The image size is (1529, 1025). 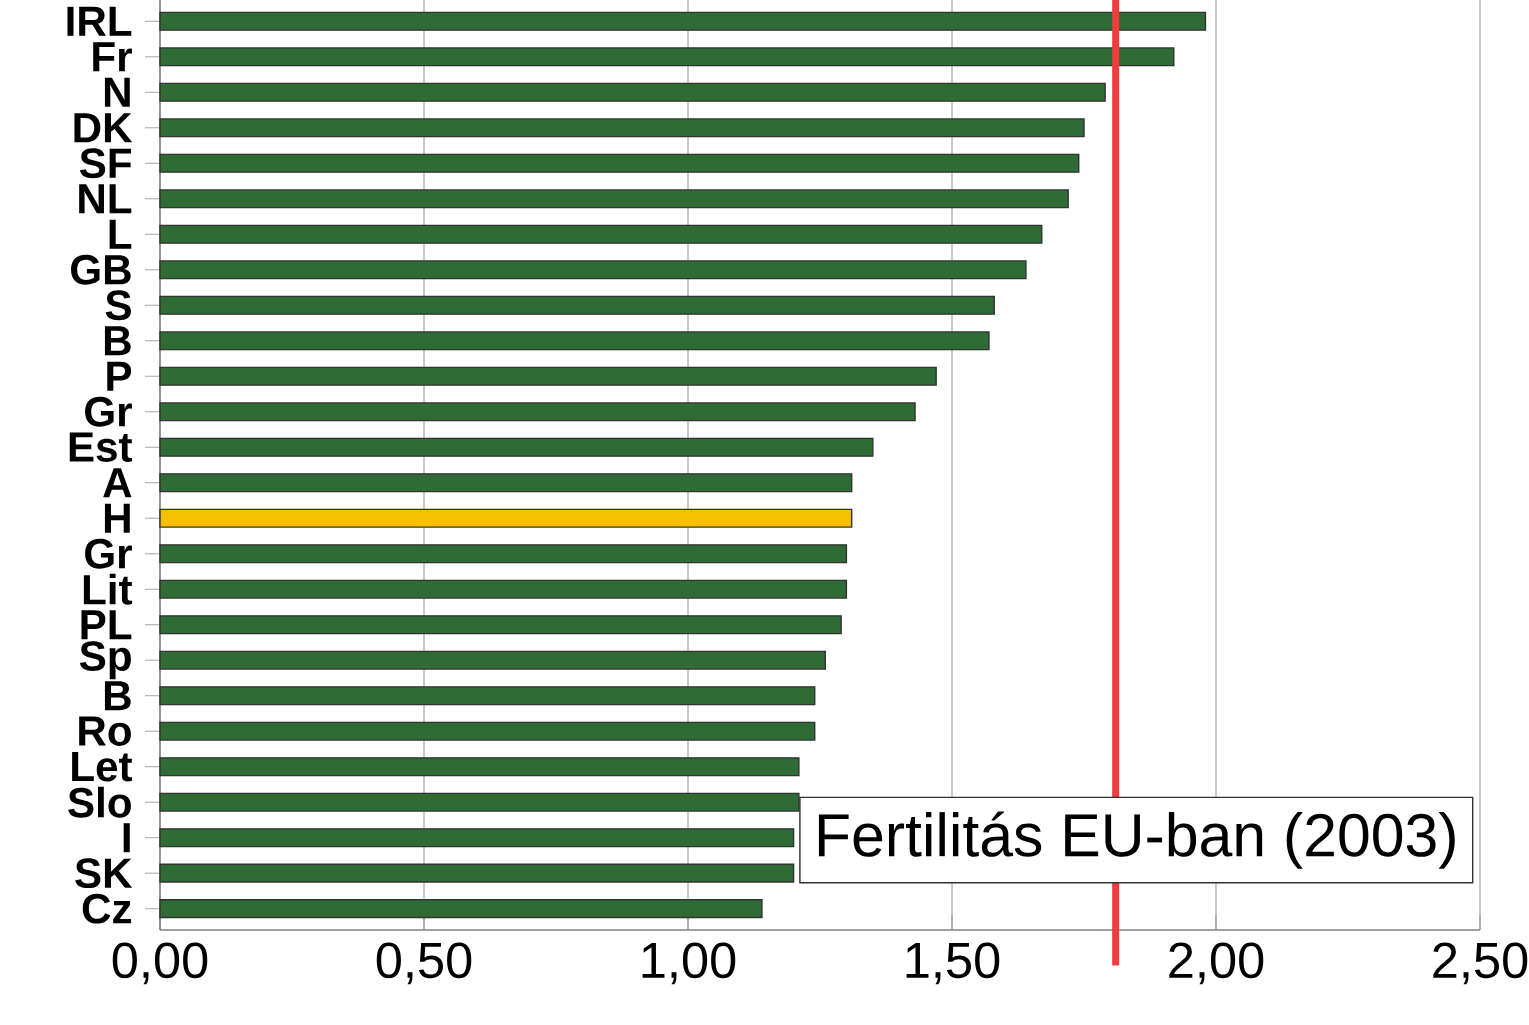 I want to click on y-tick-label: A, so click(x=117, y=483).